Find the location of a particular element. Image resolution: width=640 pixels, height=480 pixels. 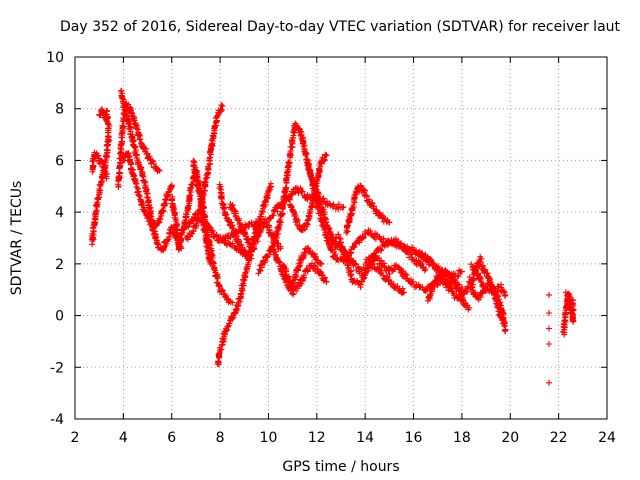

x-axis-label: GPS time / hours is located at coordinates (340, 467).